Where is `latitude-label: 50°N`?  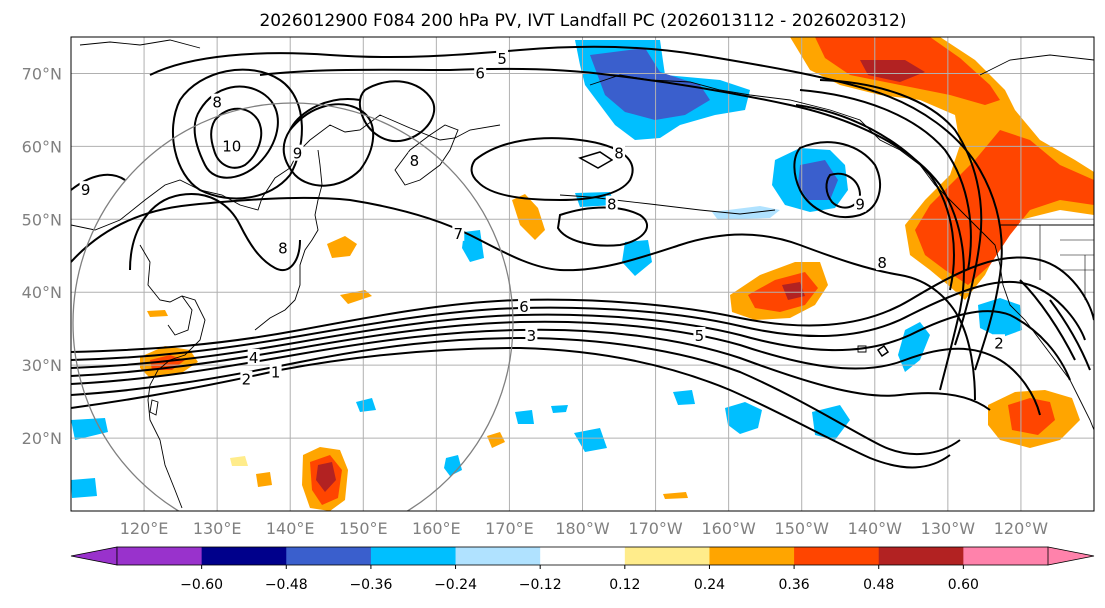
latitude-label: 50°N is located at coordinates (42, 219).